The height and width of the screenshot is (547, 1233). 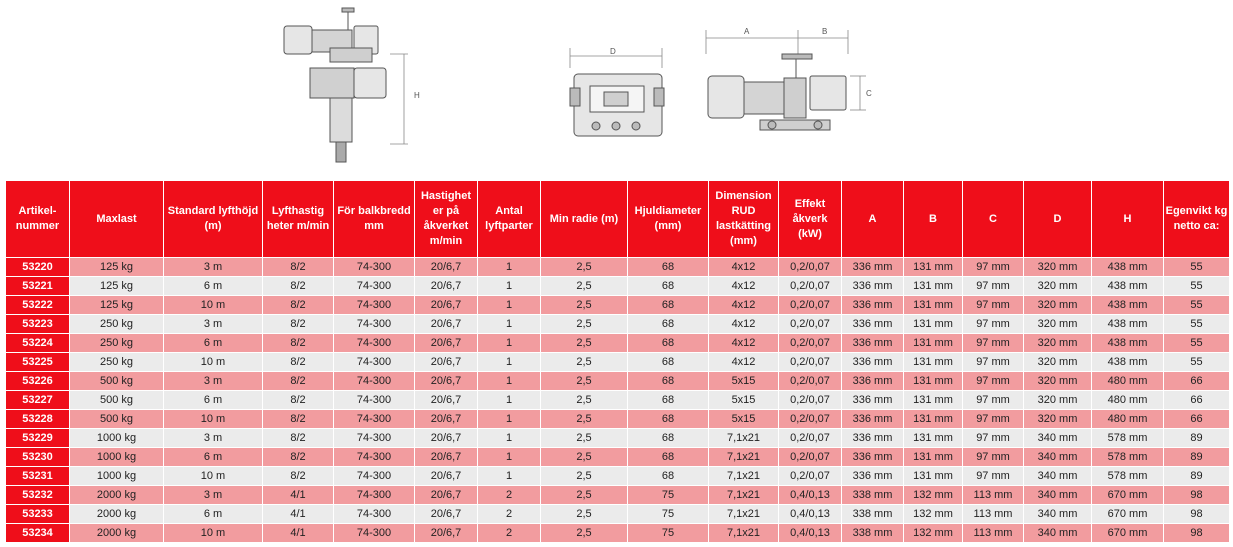 What do you see at coordinates (869, 93) in the screenshot?
I see `dimension-label-c: C` at bounding box center [869, 93].